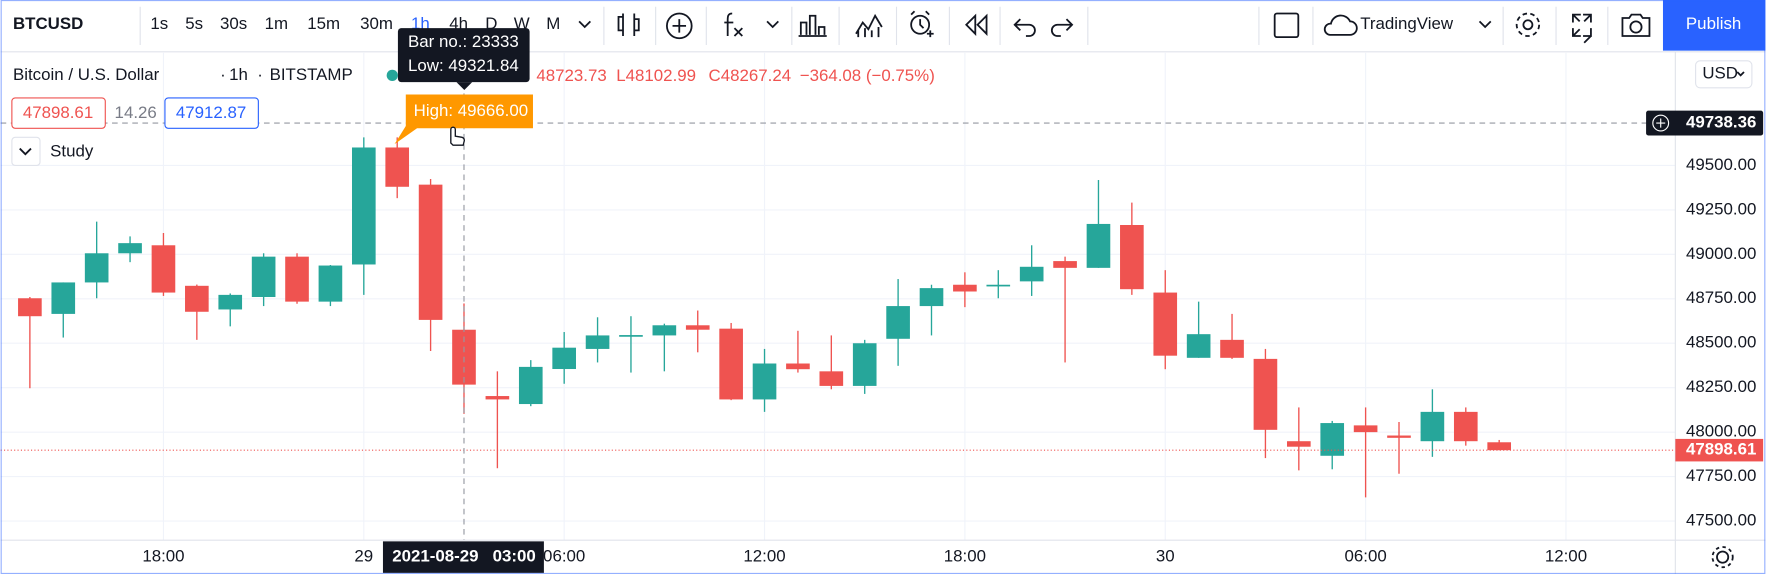 This screenshot has width=1766, height=574. I want to click on crosshair-price-box, so click(1705, 123).